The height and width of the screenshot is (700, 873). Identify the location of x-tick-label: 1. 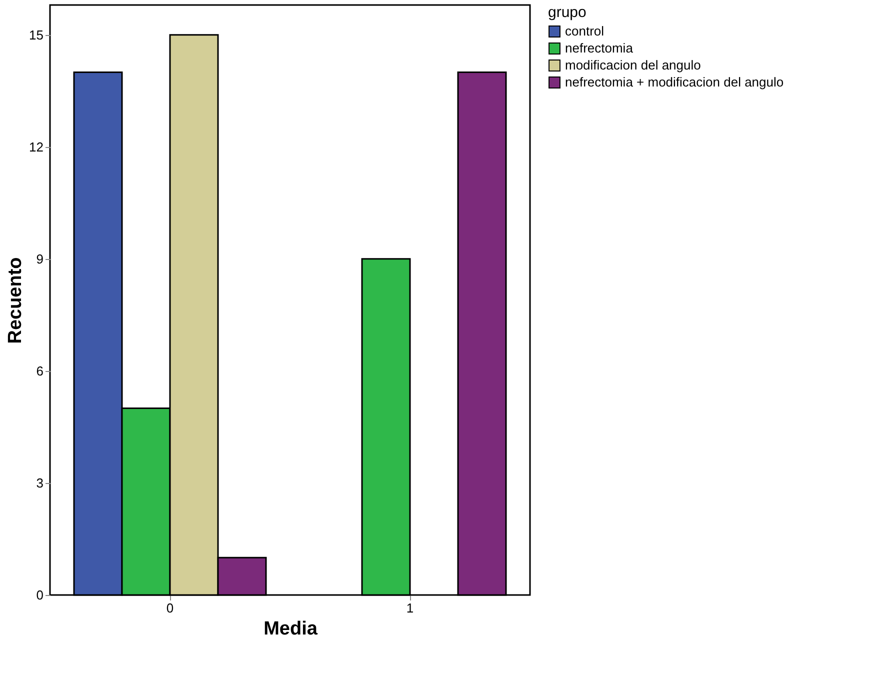
(410, 608).